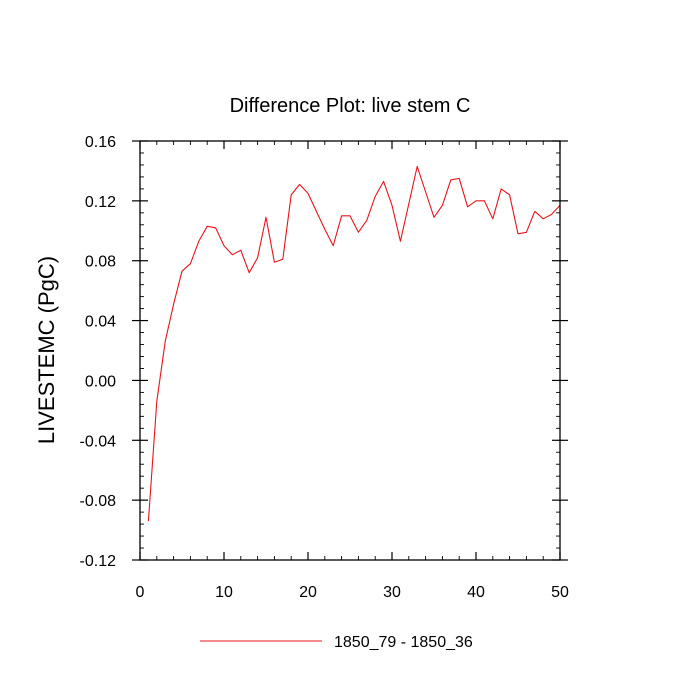 The width and height of the screenshot is (700, 700). I want to click on y-tick-label: 0.04, so click(100, 322).